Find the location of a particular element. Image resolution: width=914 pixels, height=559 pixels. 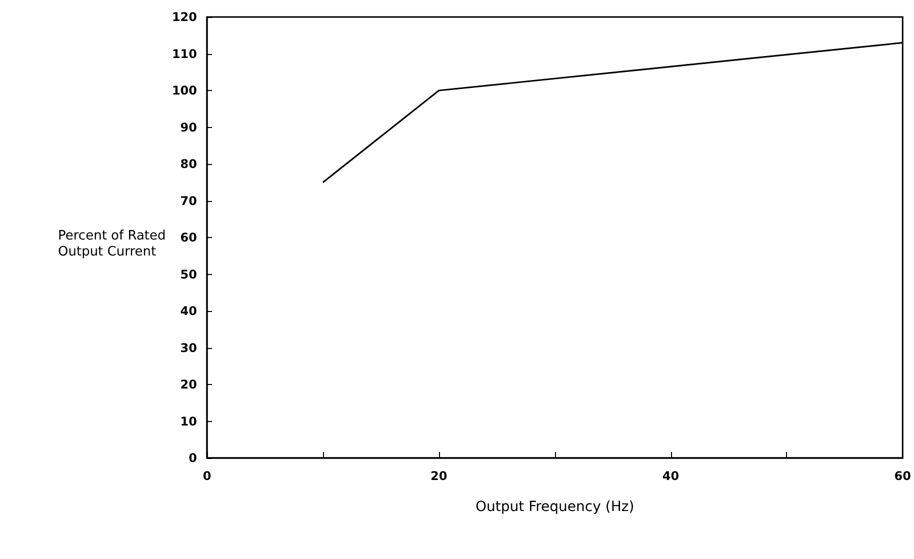

y-tick-label: 60 is located at coordinates (188, 237).